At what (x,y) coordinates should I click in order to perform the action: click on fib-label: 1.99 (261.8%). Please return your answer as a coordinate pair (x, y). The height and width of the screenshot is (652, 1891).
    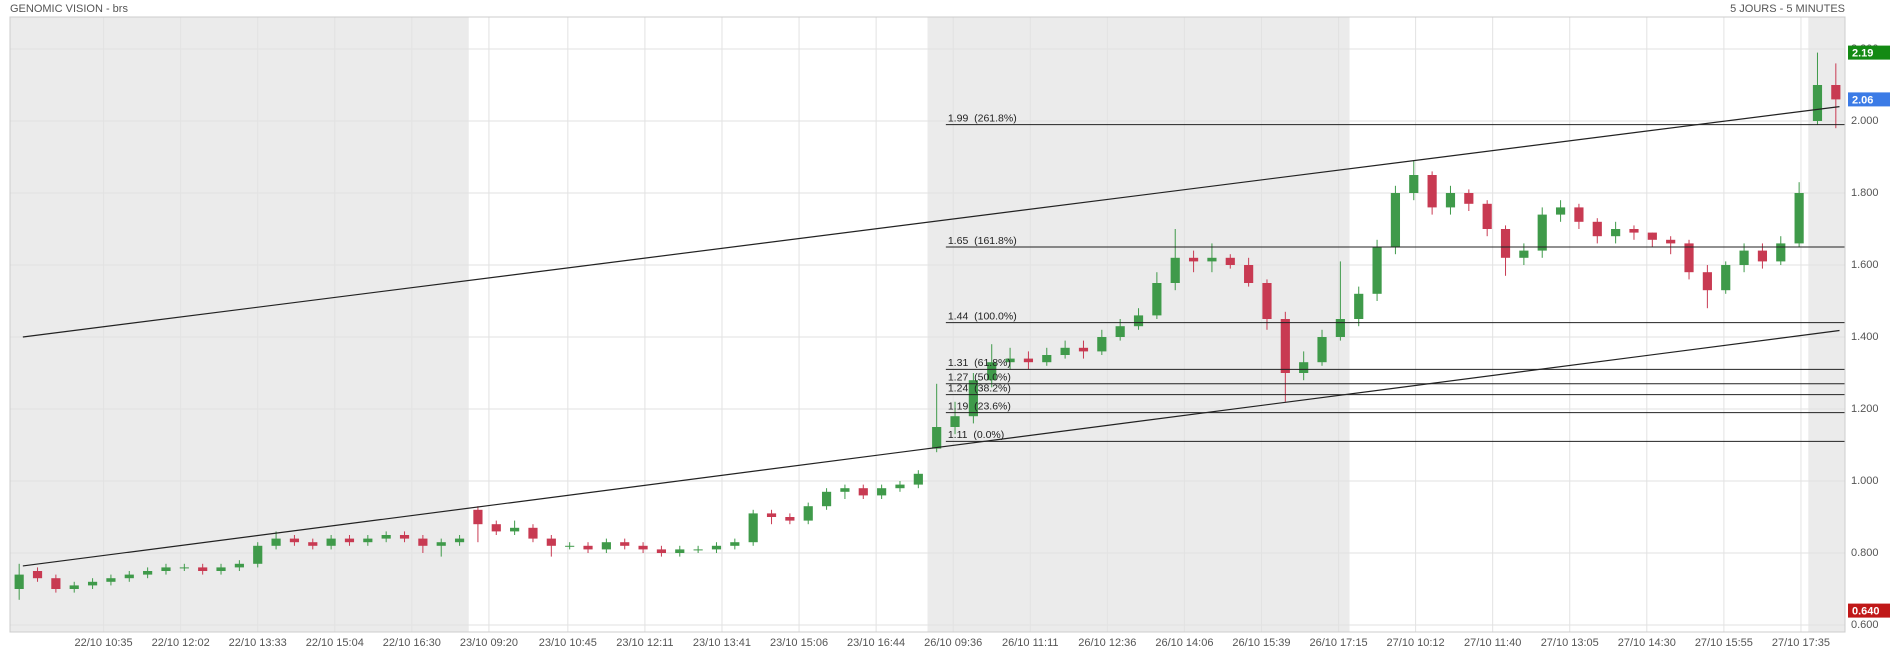
    Looking at the image, I should click on (982, 118).